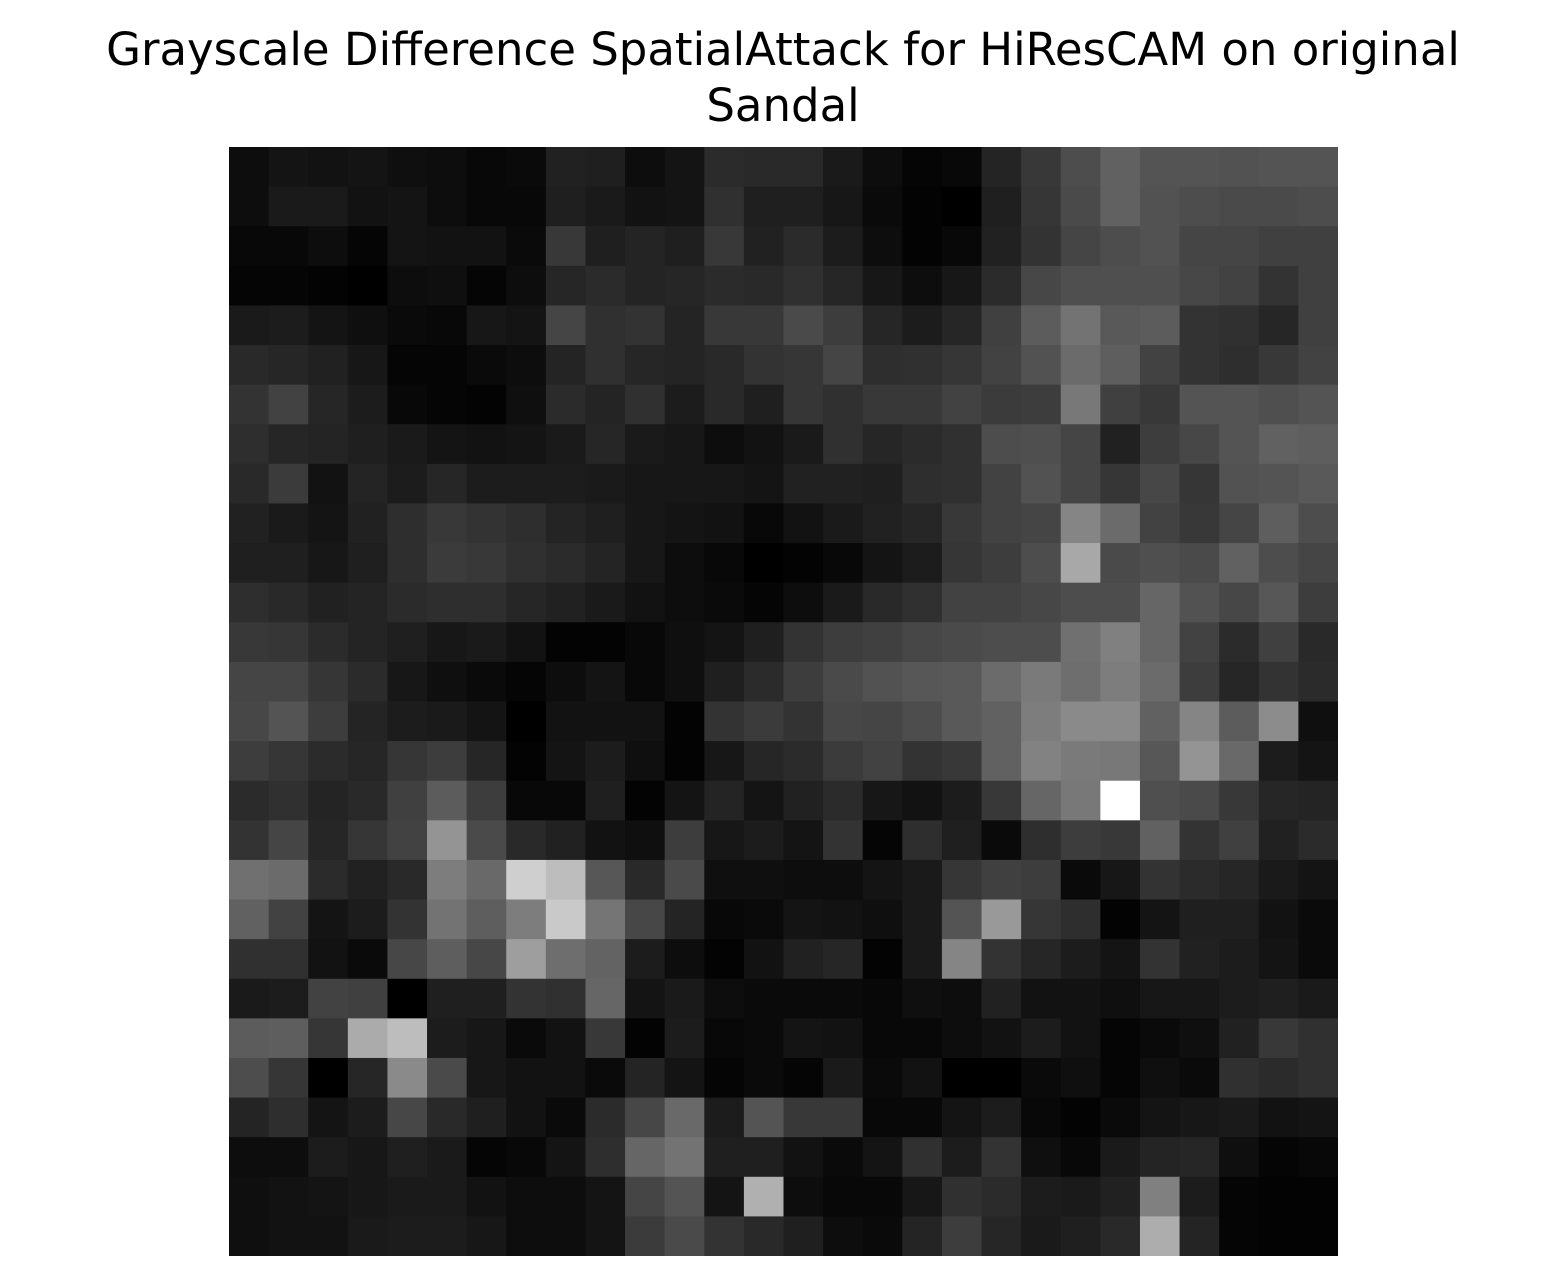 This screenshot has width=1566, height=1287. I want to click on heatmap-cell-r18-c15, so click(843, 880).